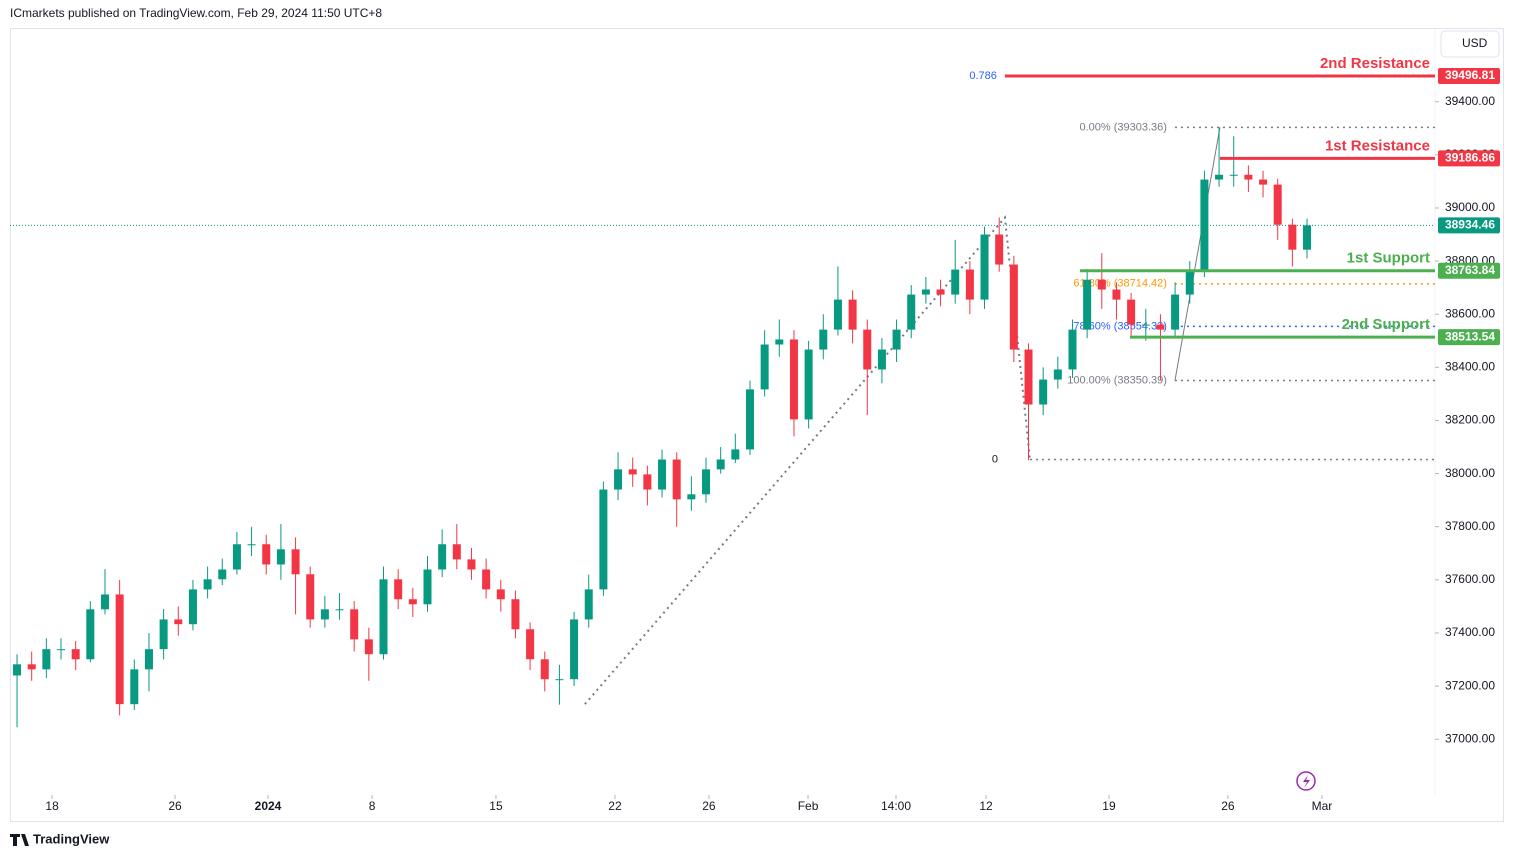 This screenshot has height=862, width=1514. Describe the element at coordinates (615, 806) in the screenshot. I see `x-tick-label: 22` at that location.